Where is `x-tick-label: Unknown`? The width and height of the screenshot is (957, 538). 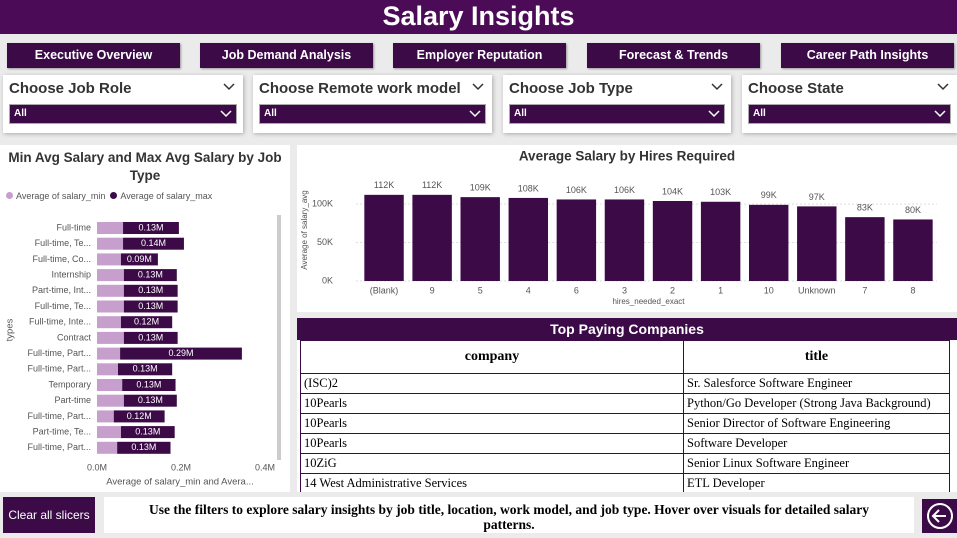
x-tick-label: Unknown is located at coordinates (817, 290).